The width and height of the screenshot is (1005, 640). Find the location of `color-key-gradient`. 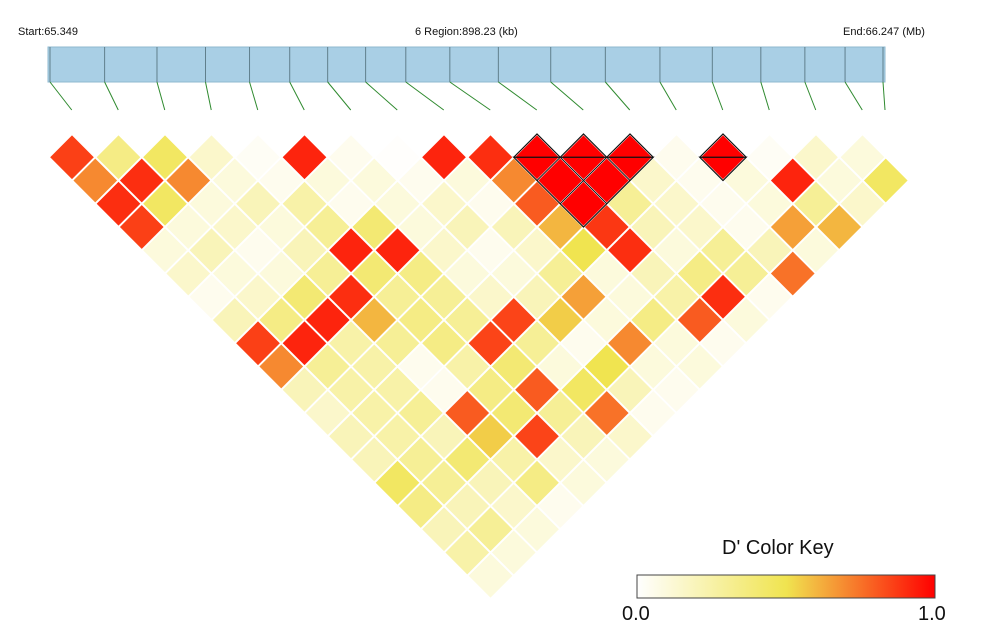

color-key-gradient is located at coordinates (786, 586).